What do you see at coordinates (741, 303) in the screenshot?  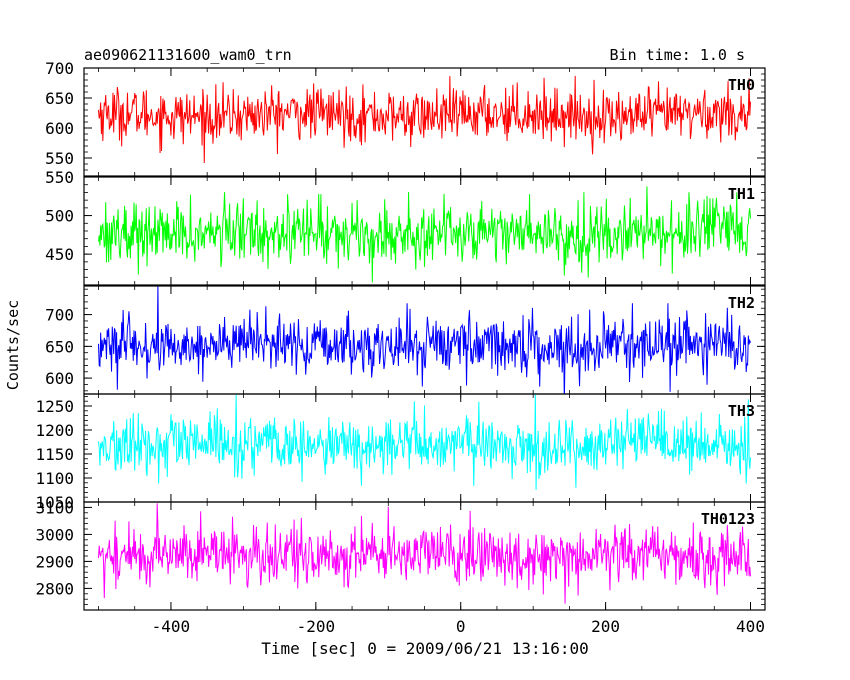 I see `panel-label-th2: TH2` at bounding box center [741, 303].